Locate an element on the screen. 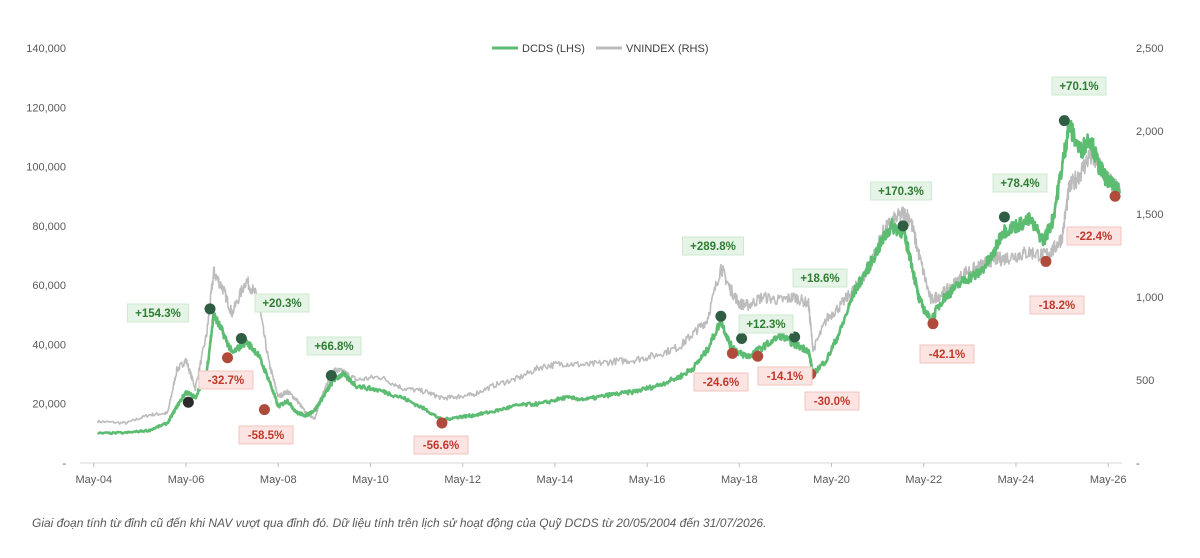 Image resolution: width=1200 pixels, height=558 pixels. badge-label: +78.4% is located at coordinates (1019, 184).